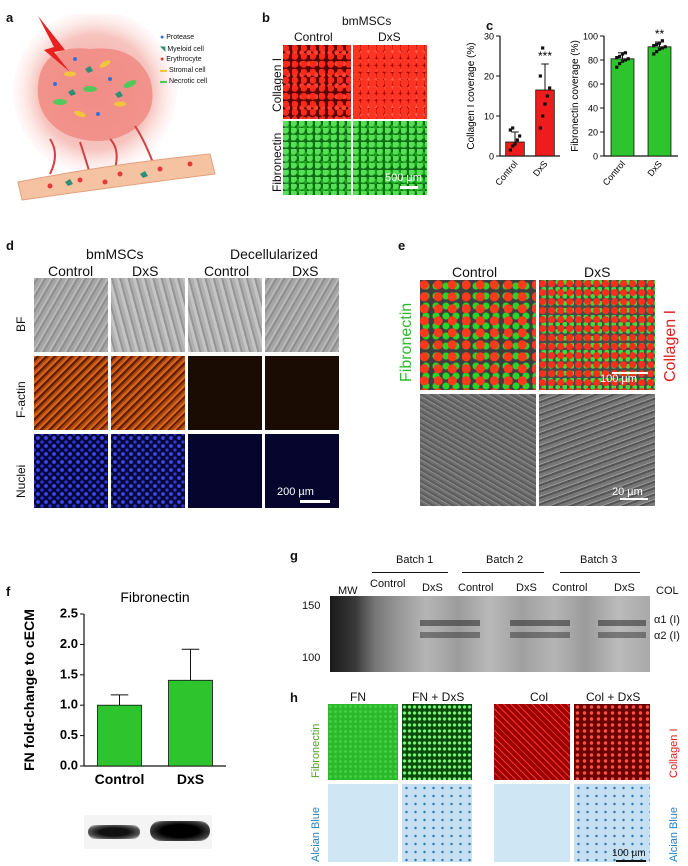 This screenshot has height=866, width=688. I want to click on row-label-factin: F-actin, so click(21, 399).